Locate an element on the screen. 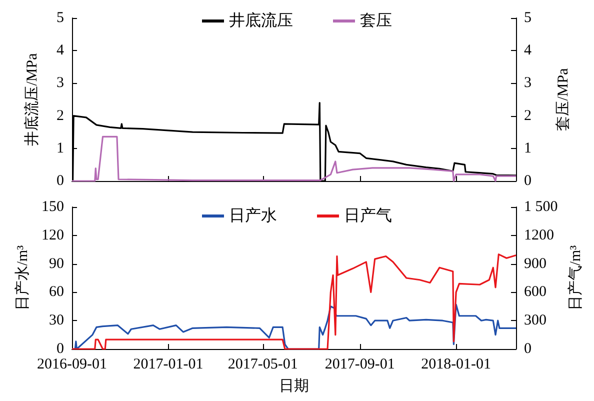  y2-tick-label: 1200 is located at coordinates (539, 235).